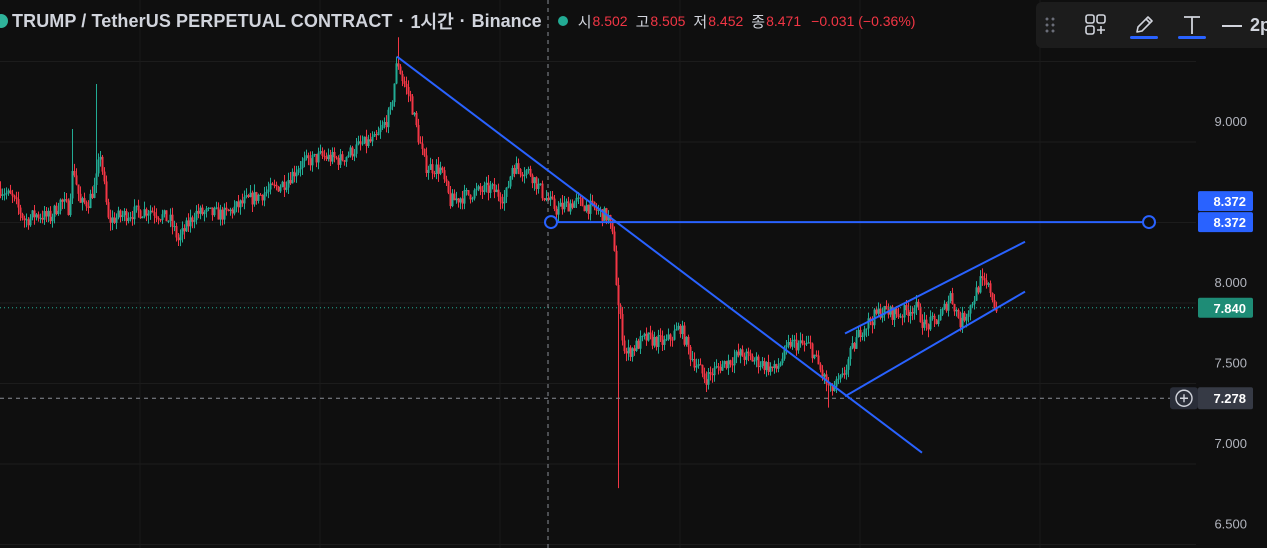  What do you see at coordinates (1229, 398) in the screenshot?
I see `crosshair-price-label: 7.278` at bounding box center [1229, 398].